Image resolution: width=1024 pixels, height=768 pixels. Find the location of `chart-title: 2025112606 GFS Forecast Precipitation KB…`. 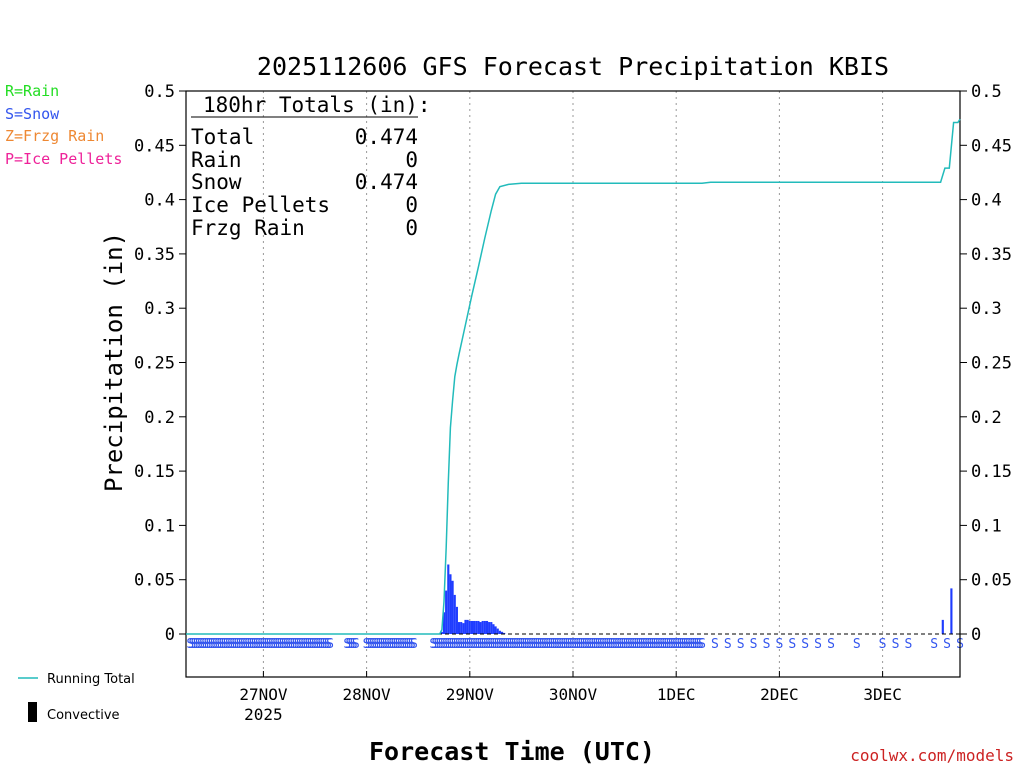

chart-title: 2025112606 GFS Forecast Precipitation KB… is located at coordinates (573, 66).